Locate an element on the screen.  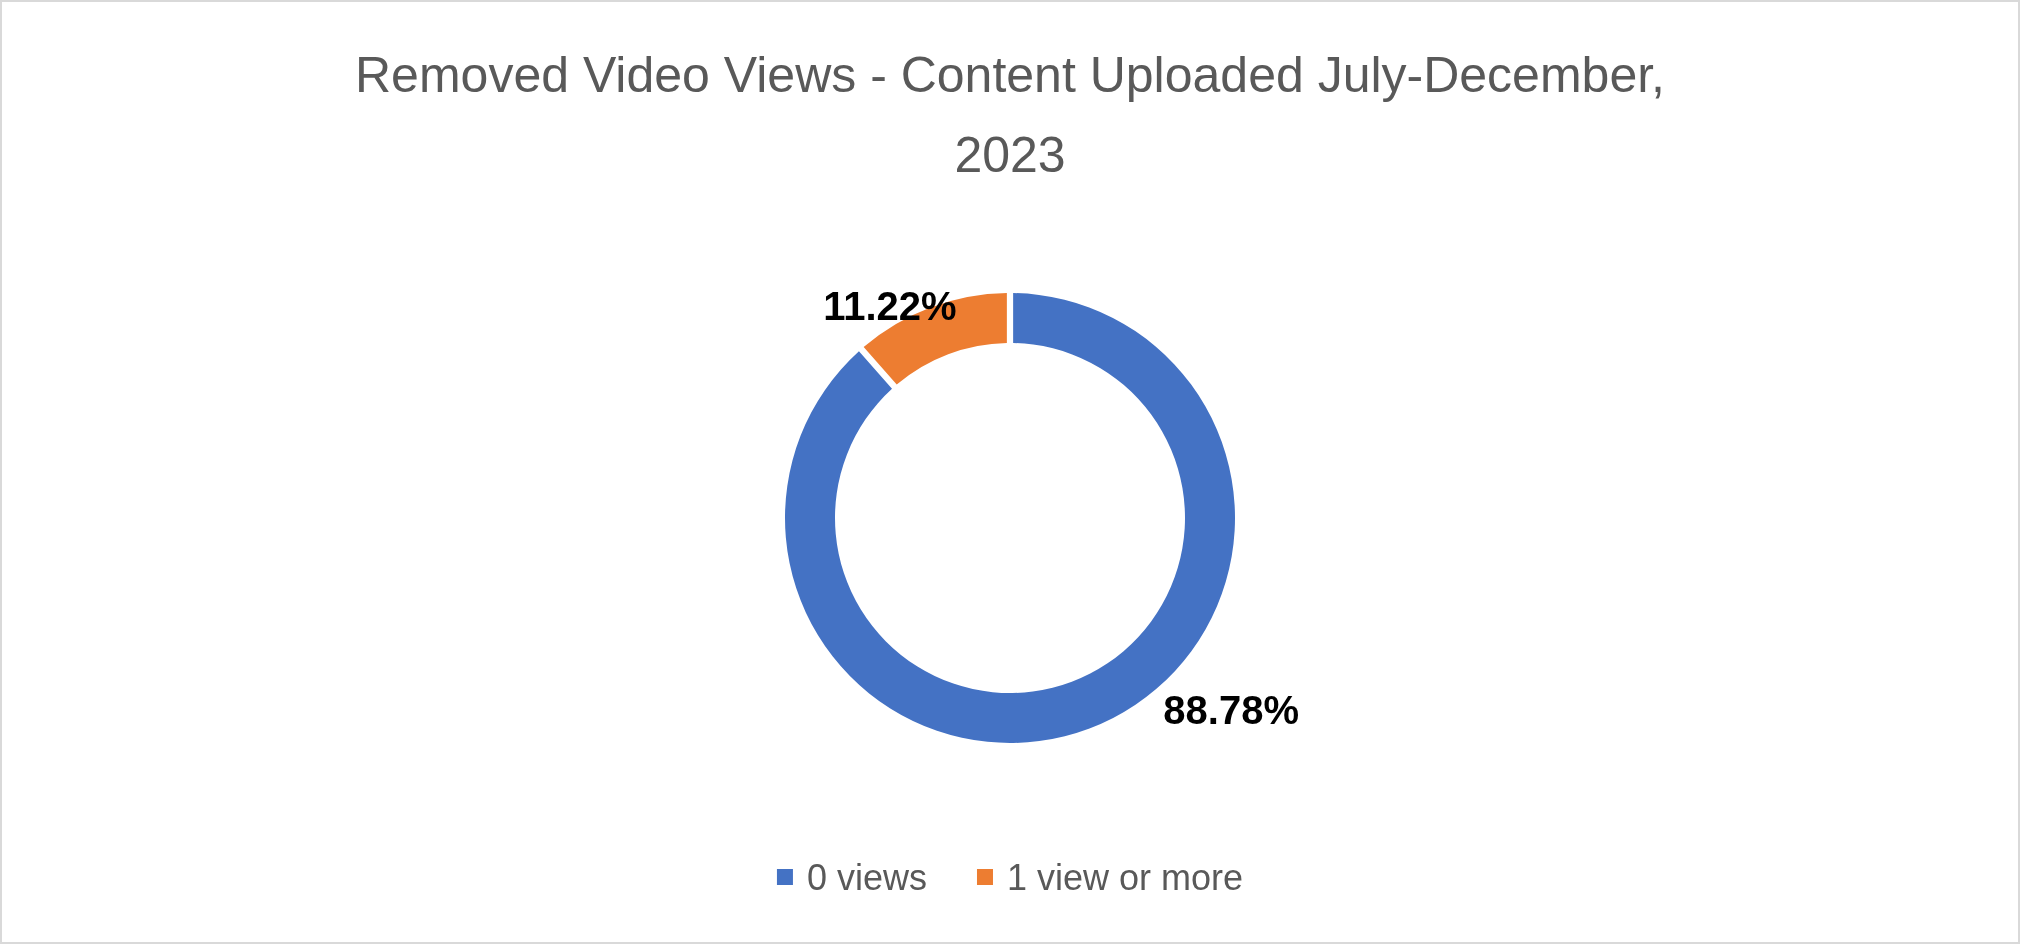
data-label: 88.78% is located at coordinates (1231, 710).